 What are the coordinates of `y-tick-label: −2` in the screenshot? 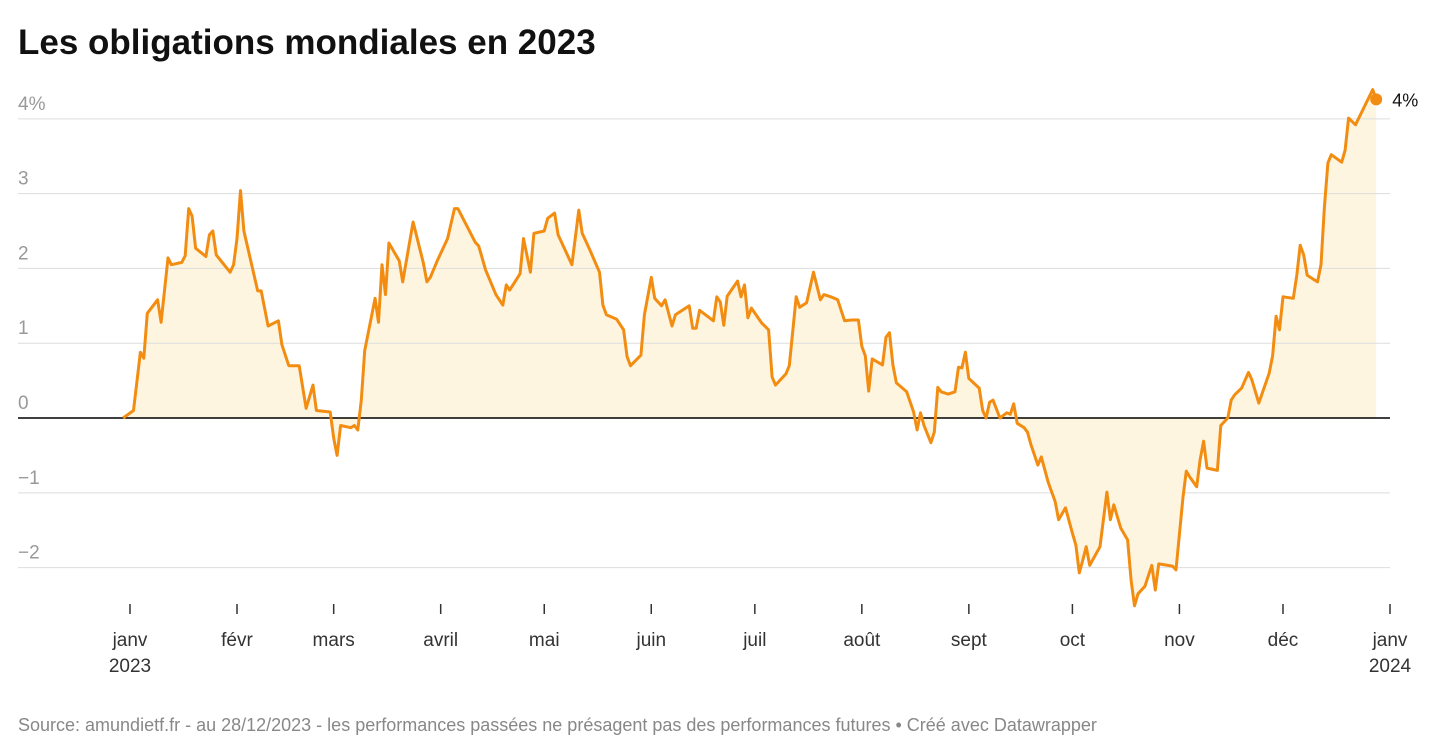 It's located at (29, 553).